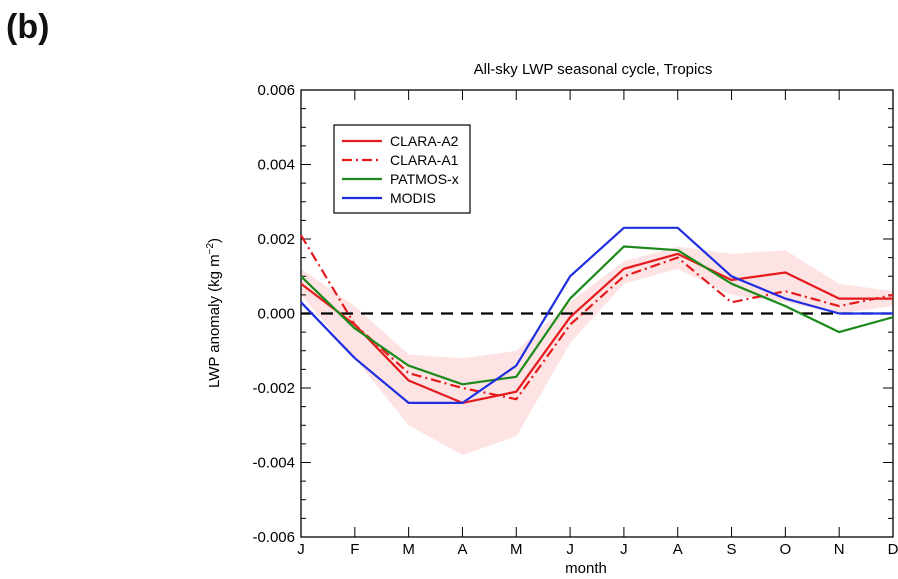  I want to click on legend-label: CLARA-A2, so click(424, 141).